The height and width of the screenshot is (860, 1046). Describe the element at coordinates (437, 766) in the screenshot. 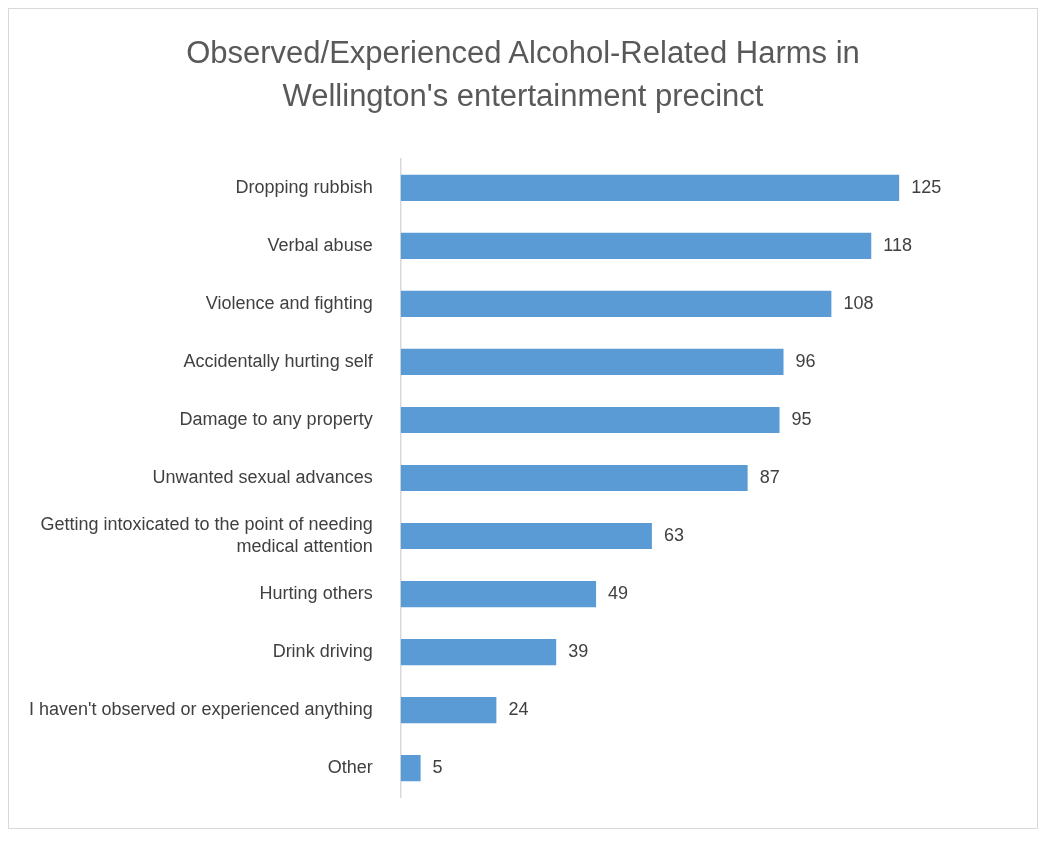

I see `data-label: 5` at that location.